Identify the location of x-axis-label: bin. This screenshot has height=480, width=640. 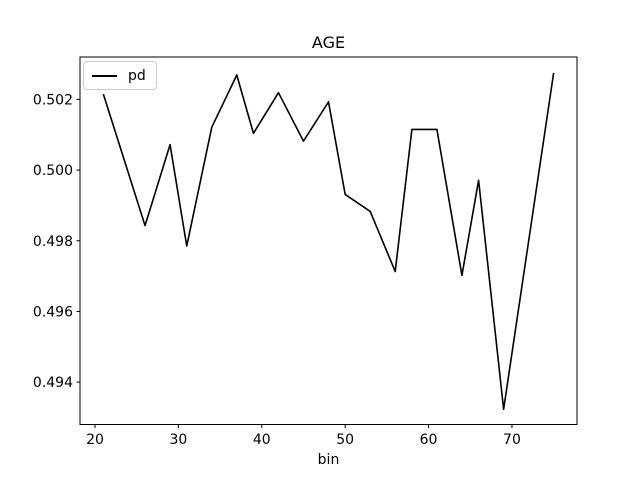
(328, 460).